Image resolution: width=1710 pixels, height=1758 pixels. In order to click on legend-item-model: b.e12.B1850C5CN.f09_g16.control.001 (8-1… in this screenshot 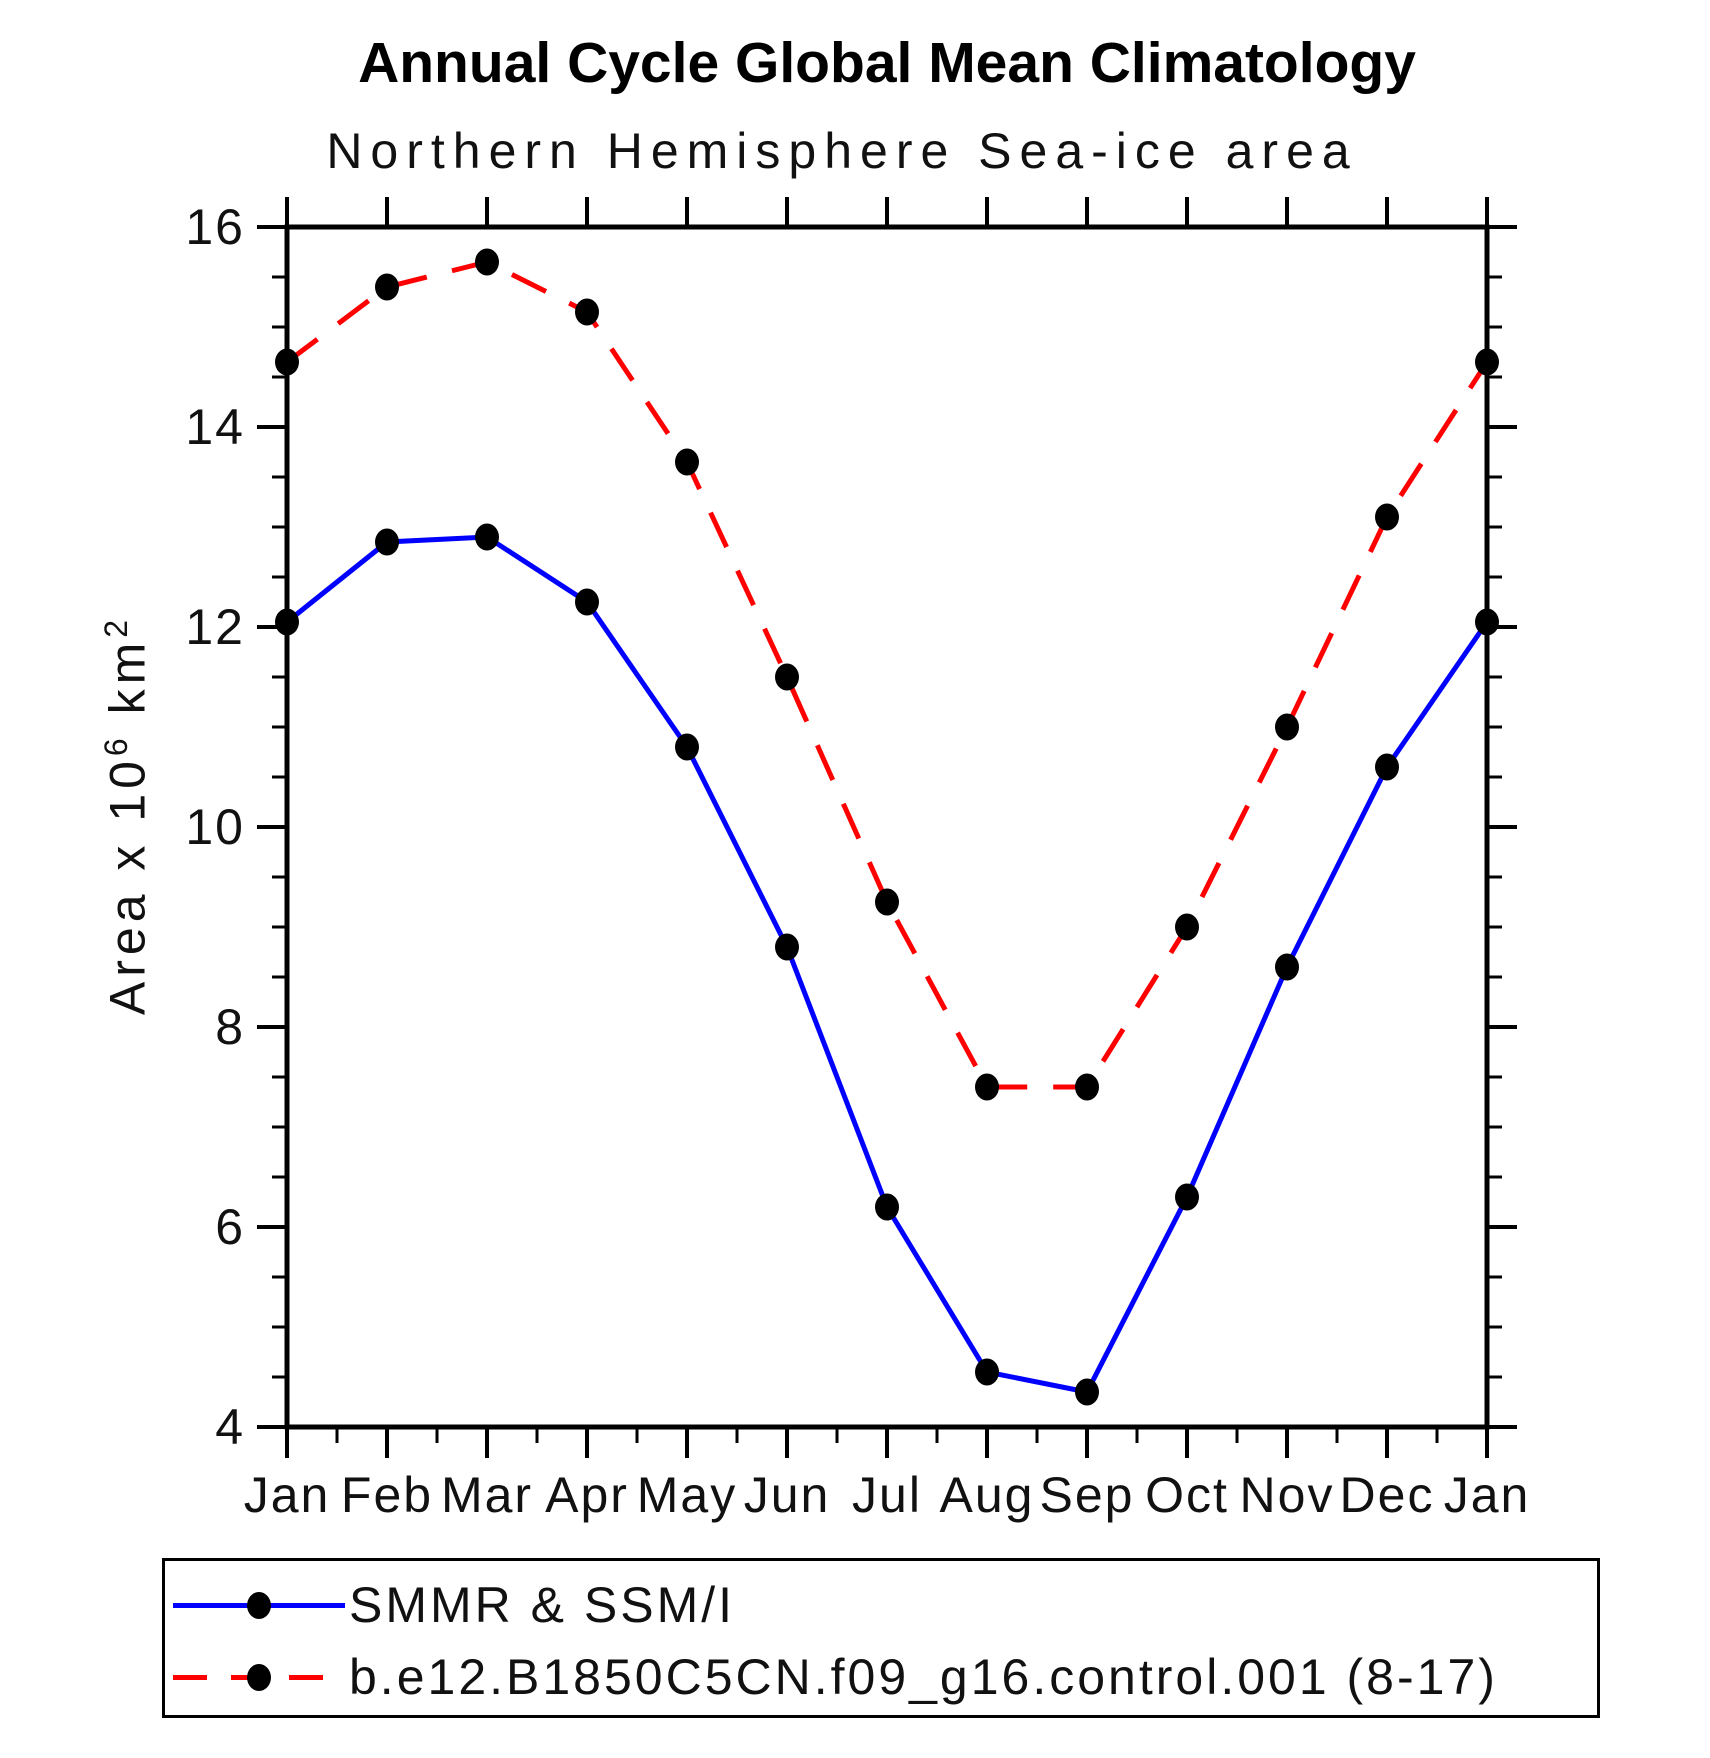, I will do `click(835, 1677)`.